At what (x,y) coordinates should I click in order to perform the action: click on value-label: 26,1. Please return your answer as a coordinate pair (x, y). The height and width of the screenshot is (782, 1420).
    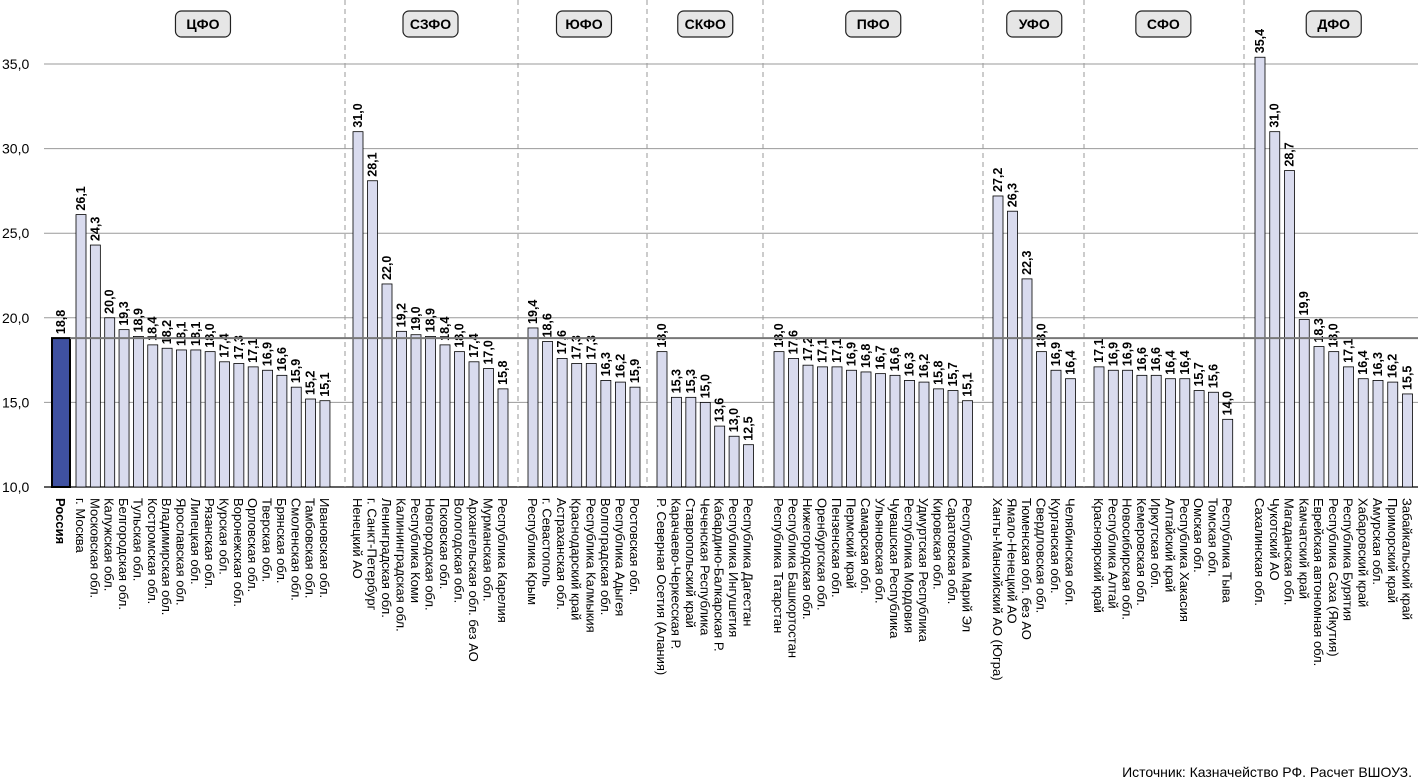
    Looking at the image, I should click on (81, 198).